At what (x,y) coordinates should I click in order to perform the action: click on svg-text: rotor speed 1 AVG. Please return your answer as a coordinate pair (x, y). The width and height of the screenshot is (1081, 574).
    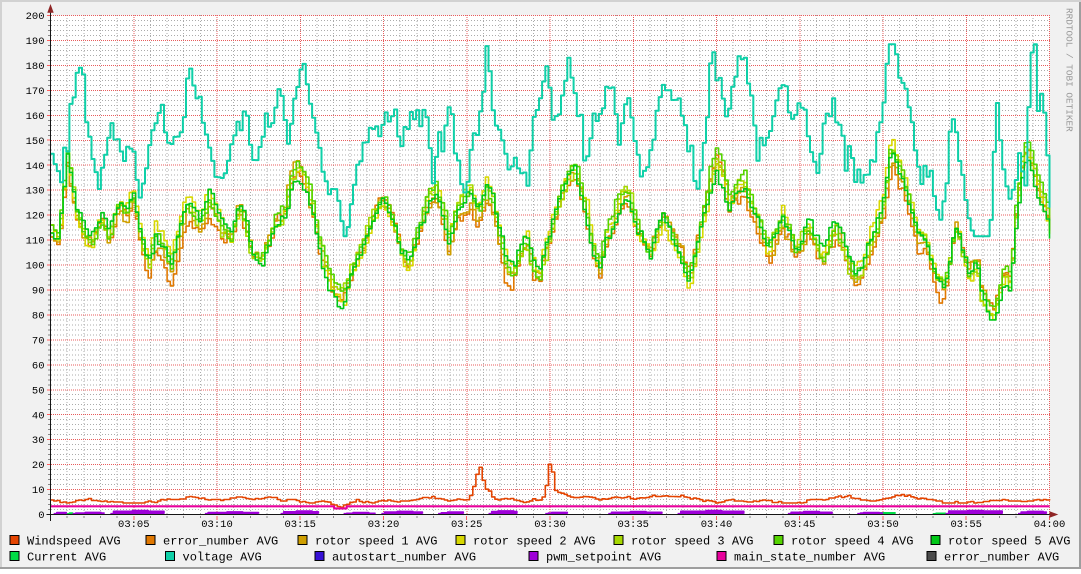
    Looking at the image, I should click on (376, 542).